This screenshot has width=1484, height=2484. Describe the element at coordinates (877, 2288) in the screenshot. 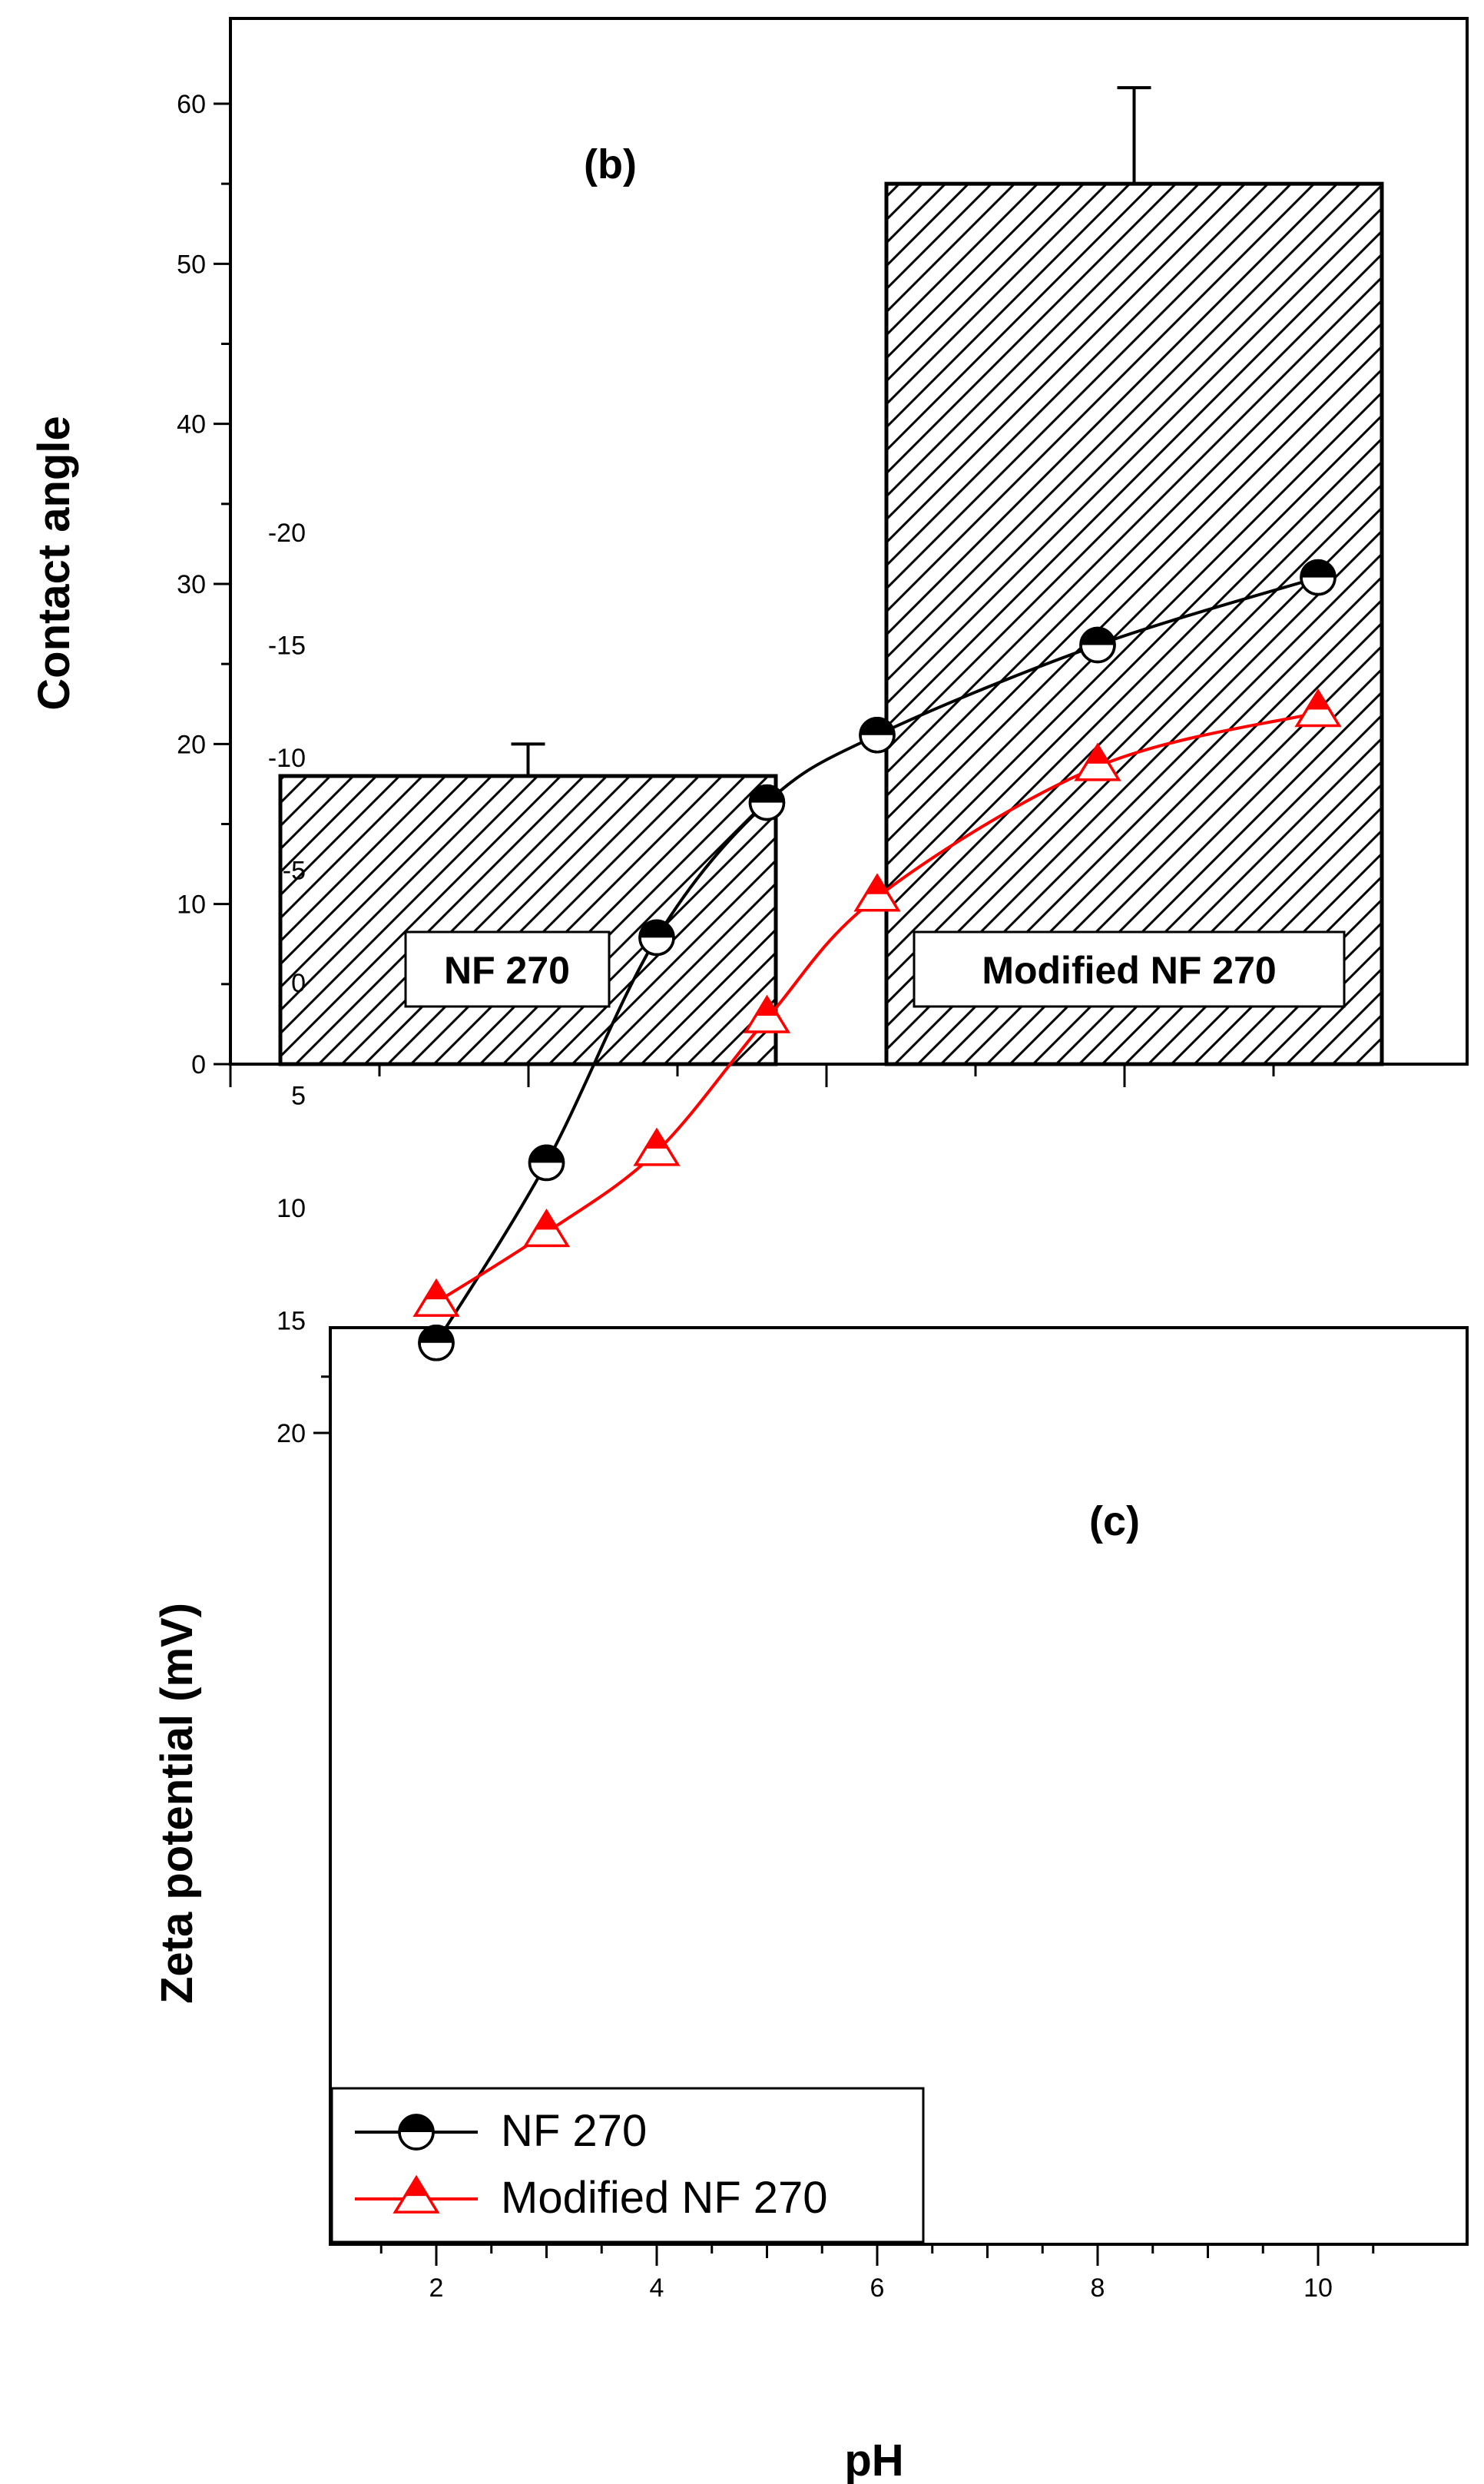

I see `line-x-tick-label: 6` at that location.